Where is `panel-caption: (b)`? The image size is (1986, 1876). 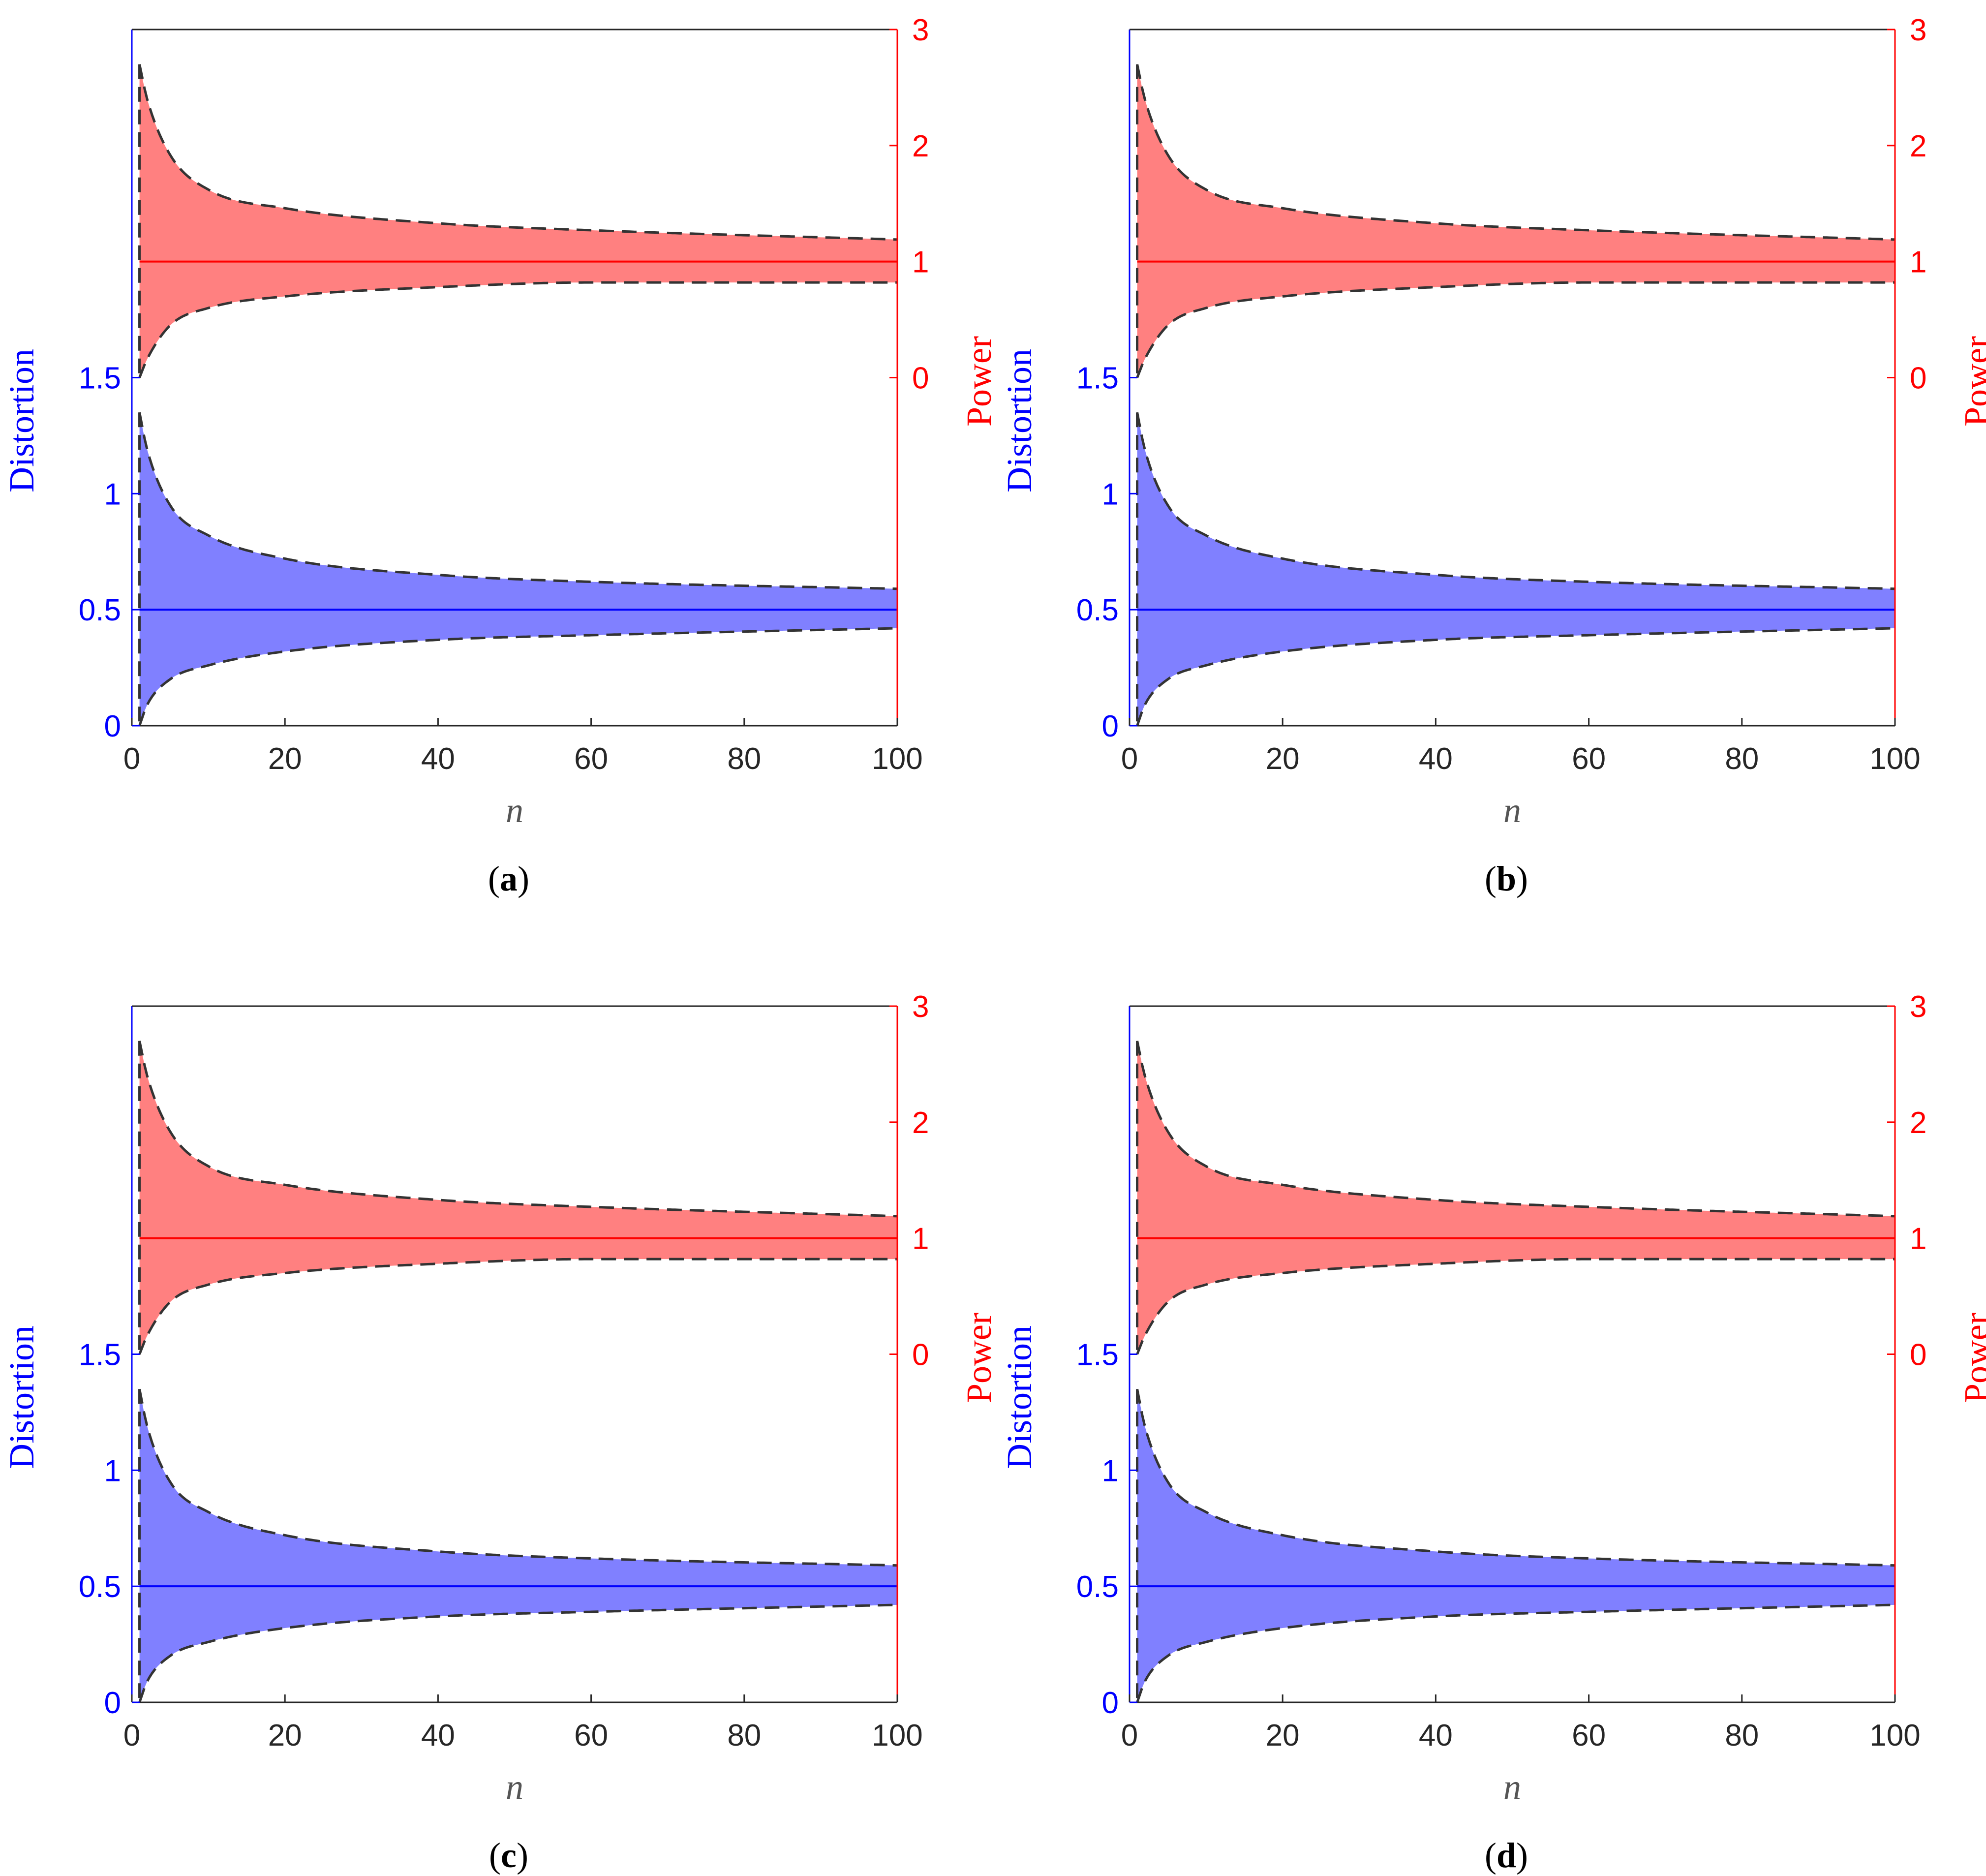
panel-caption: (b) is located at coordinates (1507, 878).